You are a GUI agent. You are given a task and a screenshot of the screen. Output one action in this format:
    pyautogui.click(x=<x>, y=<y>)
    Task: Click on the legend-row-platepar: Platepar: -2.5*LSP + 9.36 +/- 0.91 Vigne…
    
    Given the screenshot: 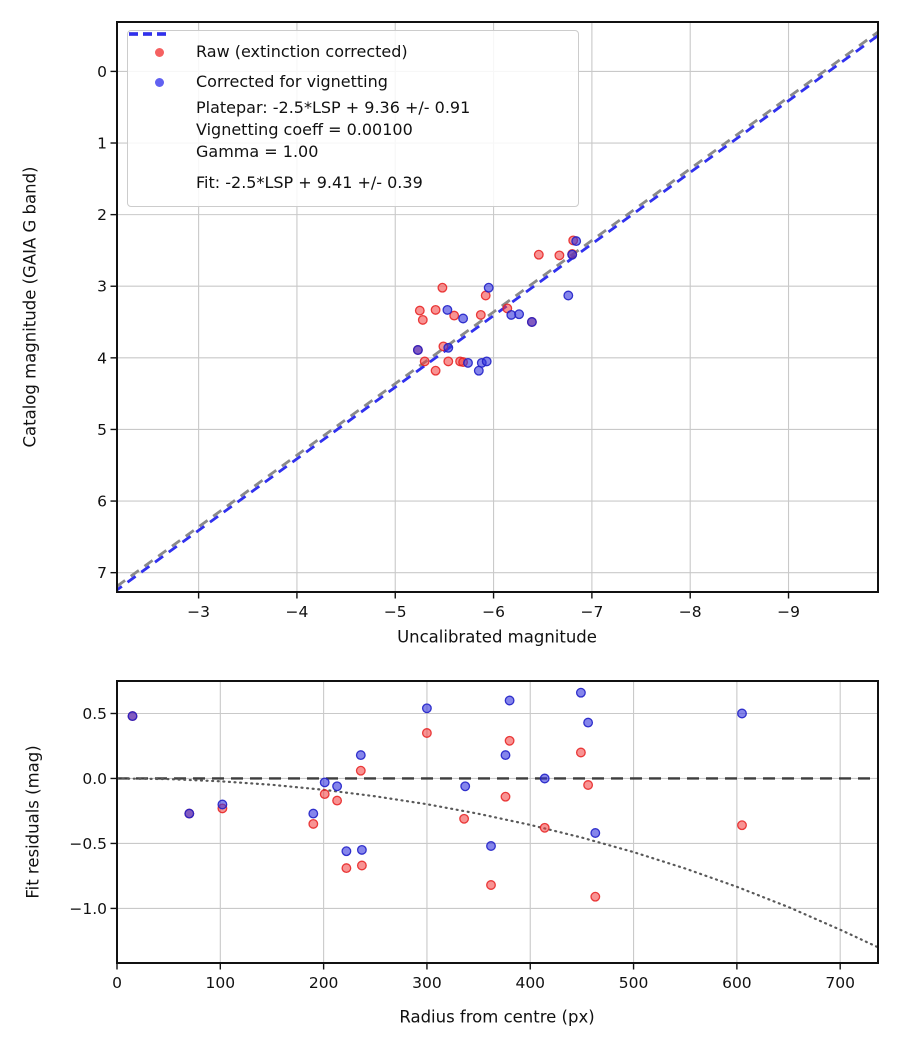 What is the action you would take?
    pyautogui.click(x=346, y=97)
    